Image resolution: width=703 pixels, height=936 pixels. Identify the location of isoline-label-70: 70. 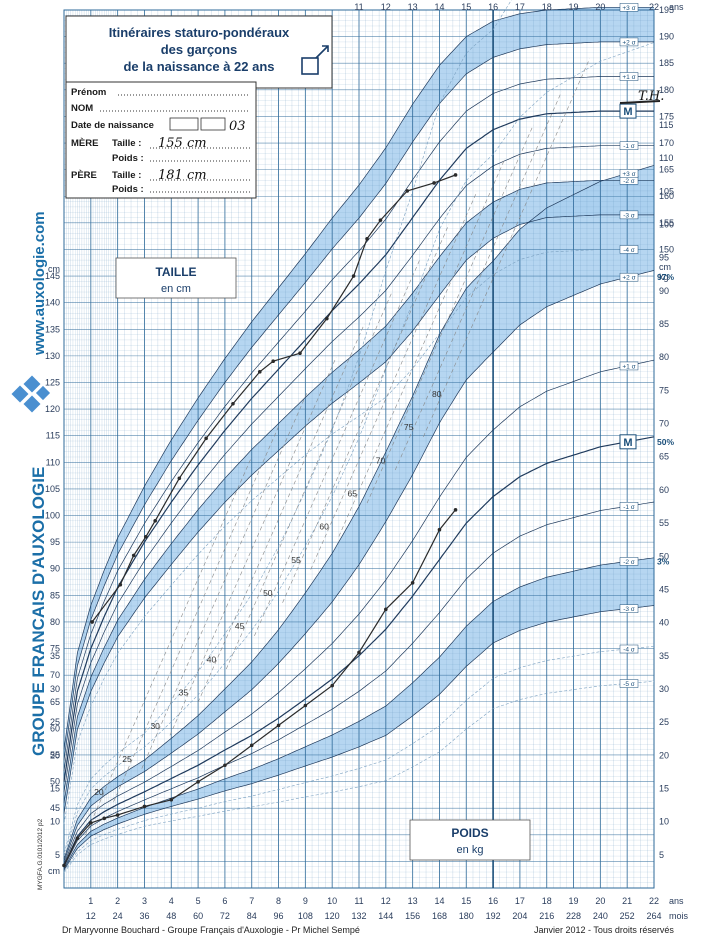
(381, 460).